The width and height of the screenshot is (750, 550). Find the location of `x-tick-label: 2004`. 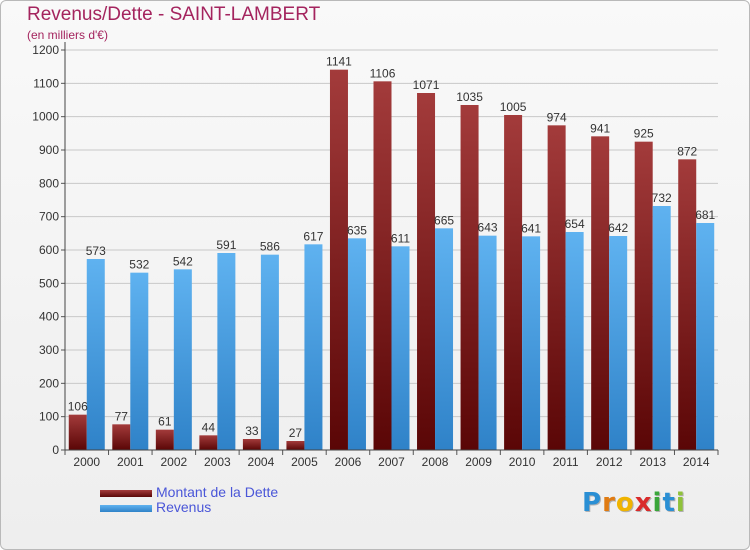

x-tick-label: 2004 is located at coordinates (261, 462).